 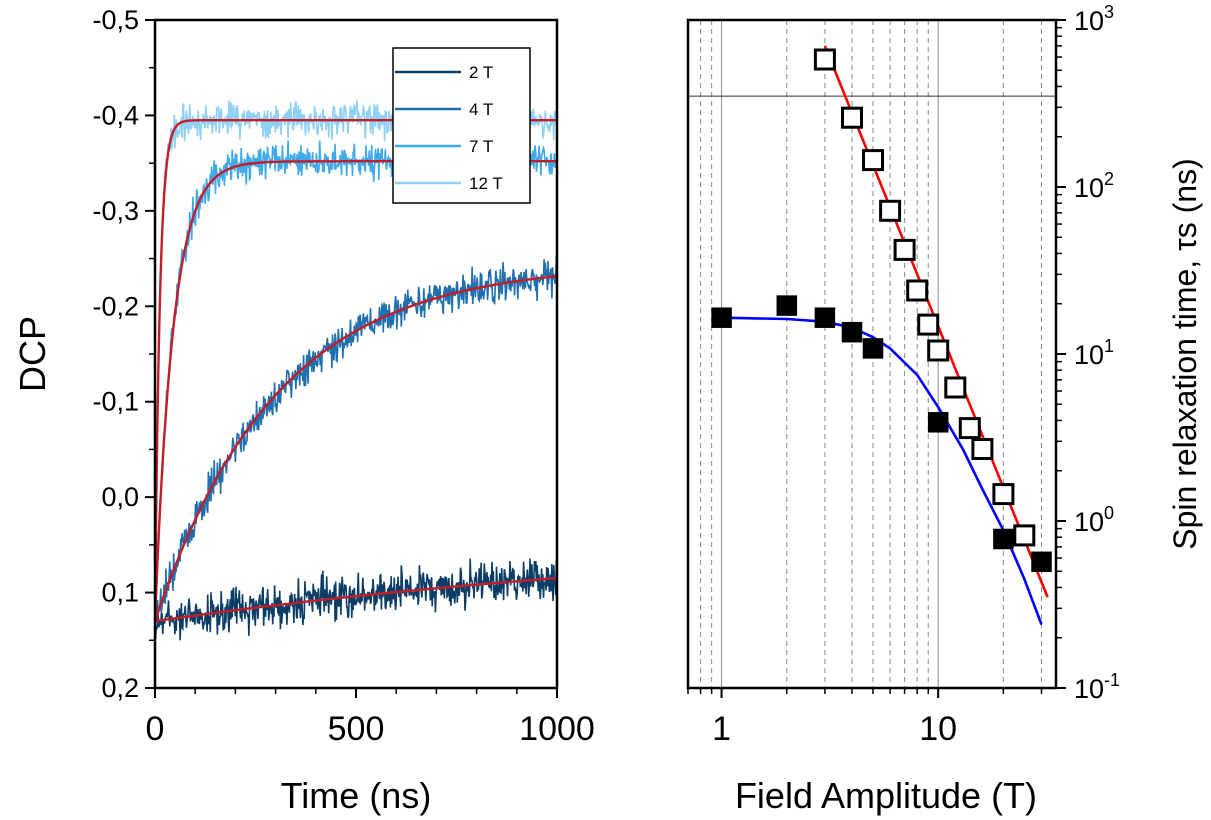 I want to click on x-tick-label: 10, so click(x=938, y=729).